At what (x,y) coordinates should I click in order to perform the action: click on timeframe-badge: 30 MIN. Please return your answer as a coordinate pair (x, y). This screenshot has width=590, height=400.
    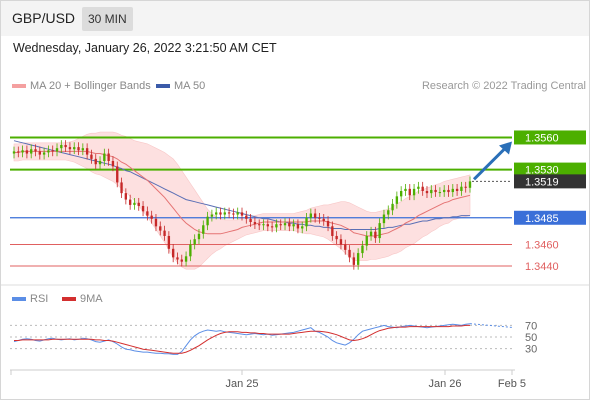
    Looking at the image, I should click on (107, 19).